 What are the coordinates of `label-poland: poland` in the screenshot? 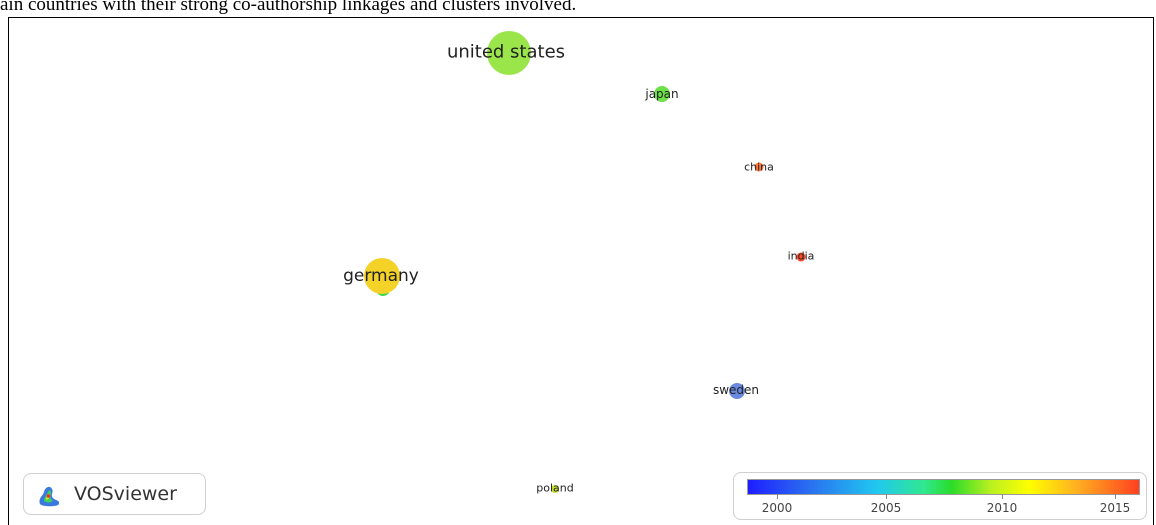 It's located at (555, 488).